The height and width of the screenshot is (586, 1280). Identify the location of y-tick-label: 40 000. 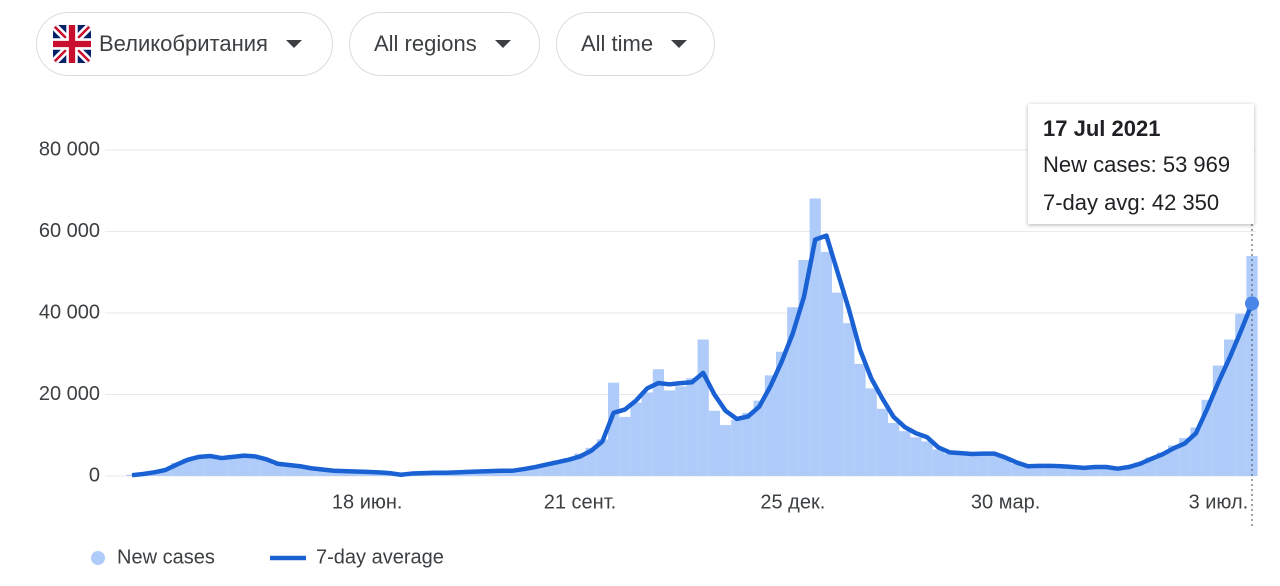
(69, 312).